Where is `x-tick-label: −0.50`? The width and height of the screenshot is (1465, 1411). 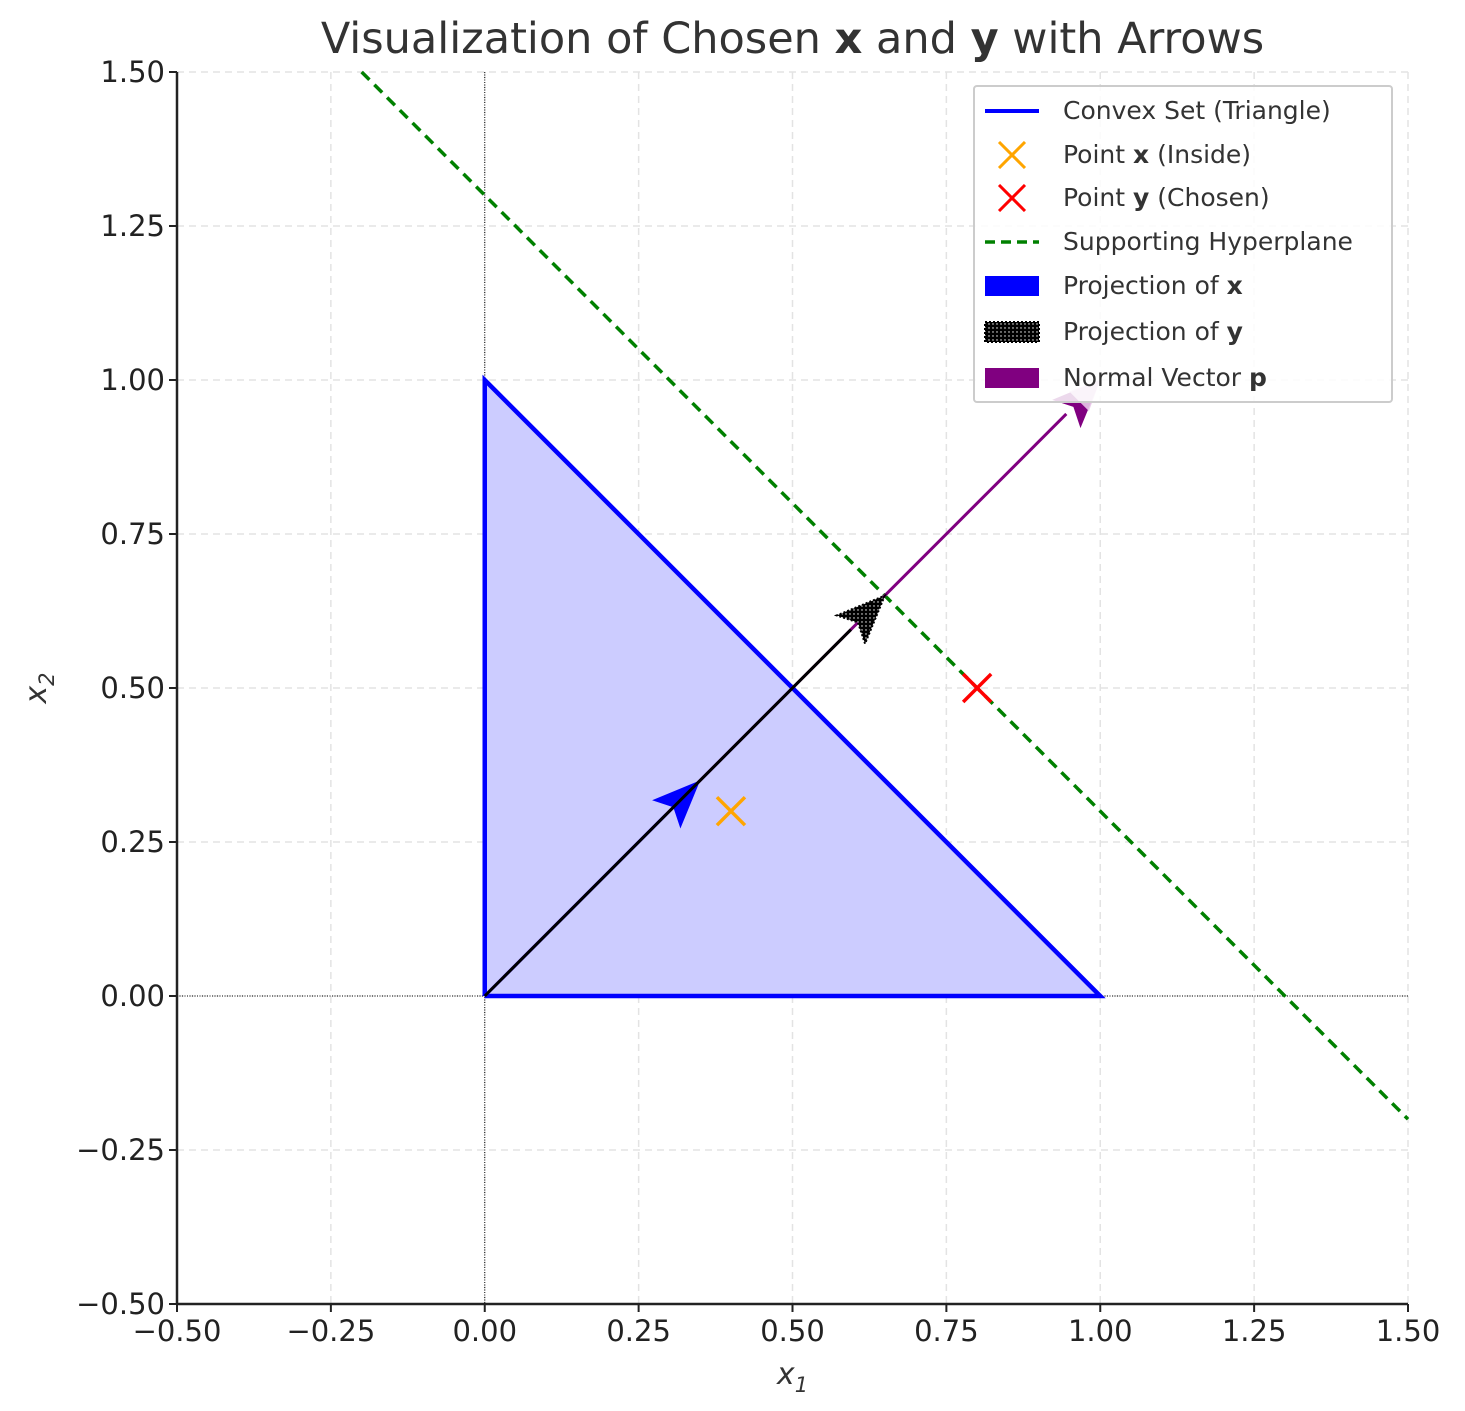 x-tick-label: −0.50 is located at coordinates (177, 1331).